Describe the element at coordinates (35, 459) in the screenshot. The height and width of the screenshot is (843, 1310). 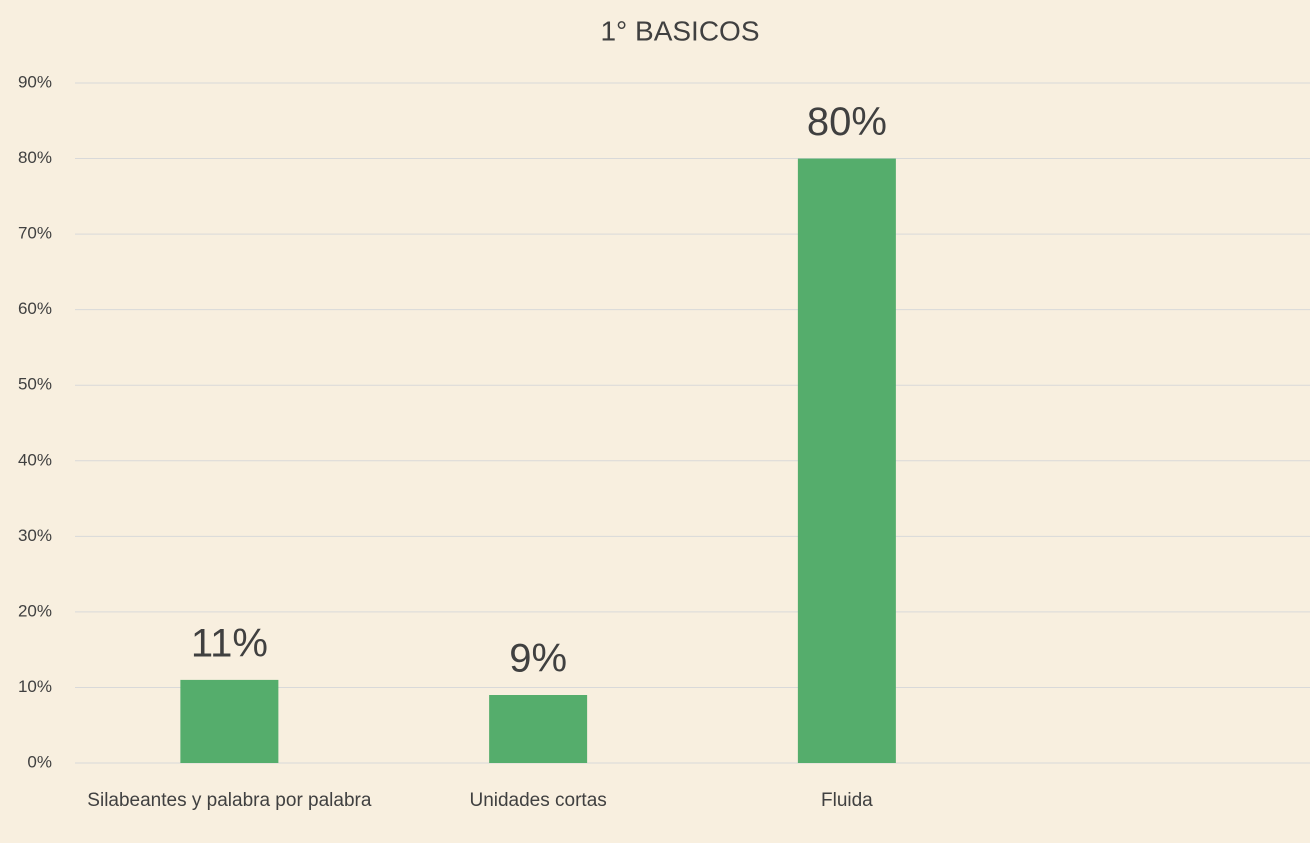
I see `y-tick-label: 40%` at that location.